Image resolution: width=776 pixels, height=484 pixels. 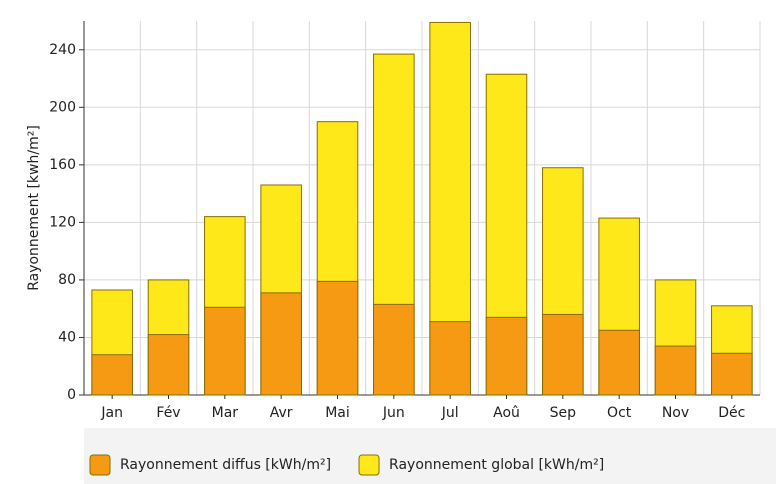 What do you see at coordinates (34, 208) in the screenshot?
I see `y-axis-label: Rayonnement [kwh/m²]` at bounding box center [34, 208].